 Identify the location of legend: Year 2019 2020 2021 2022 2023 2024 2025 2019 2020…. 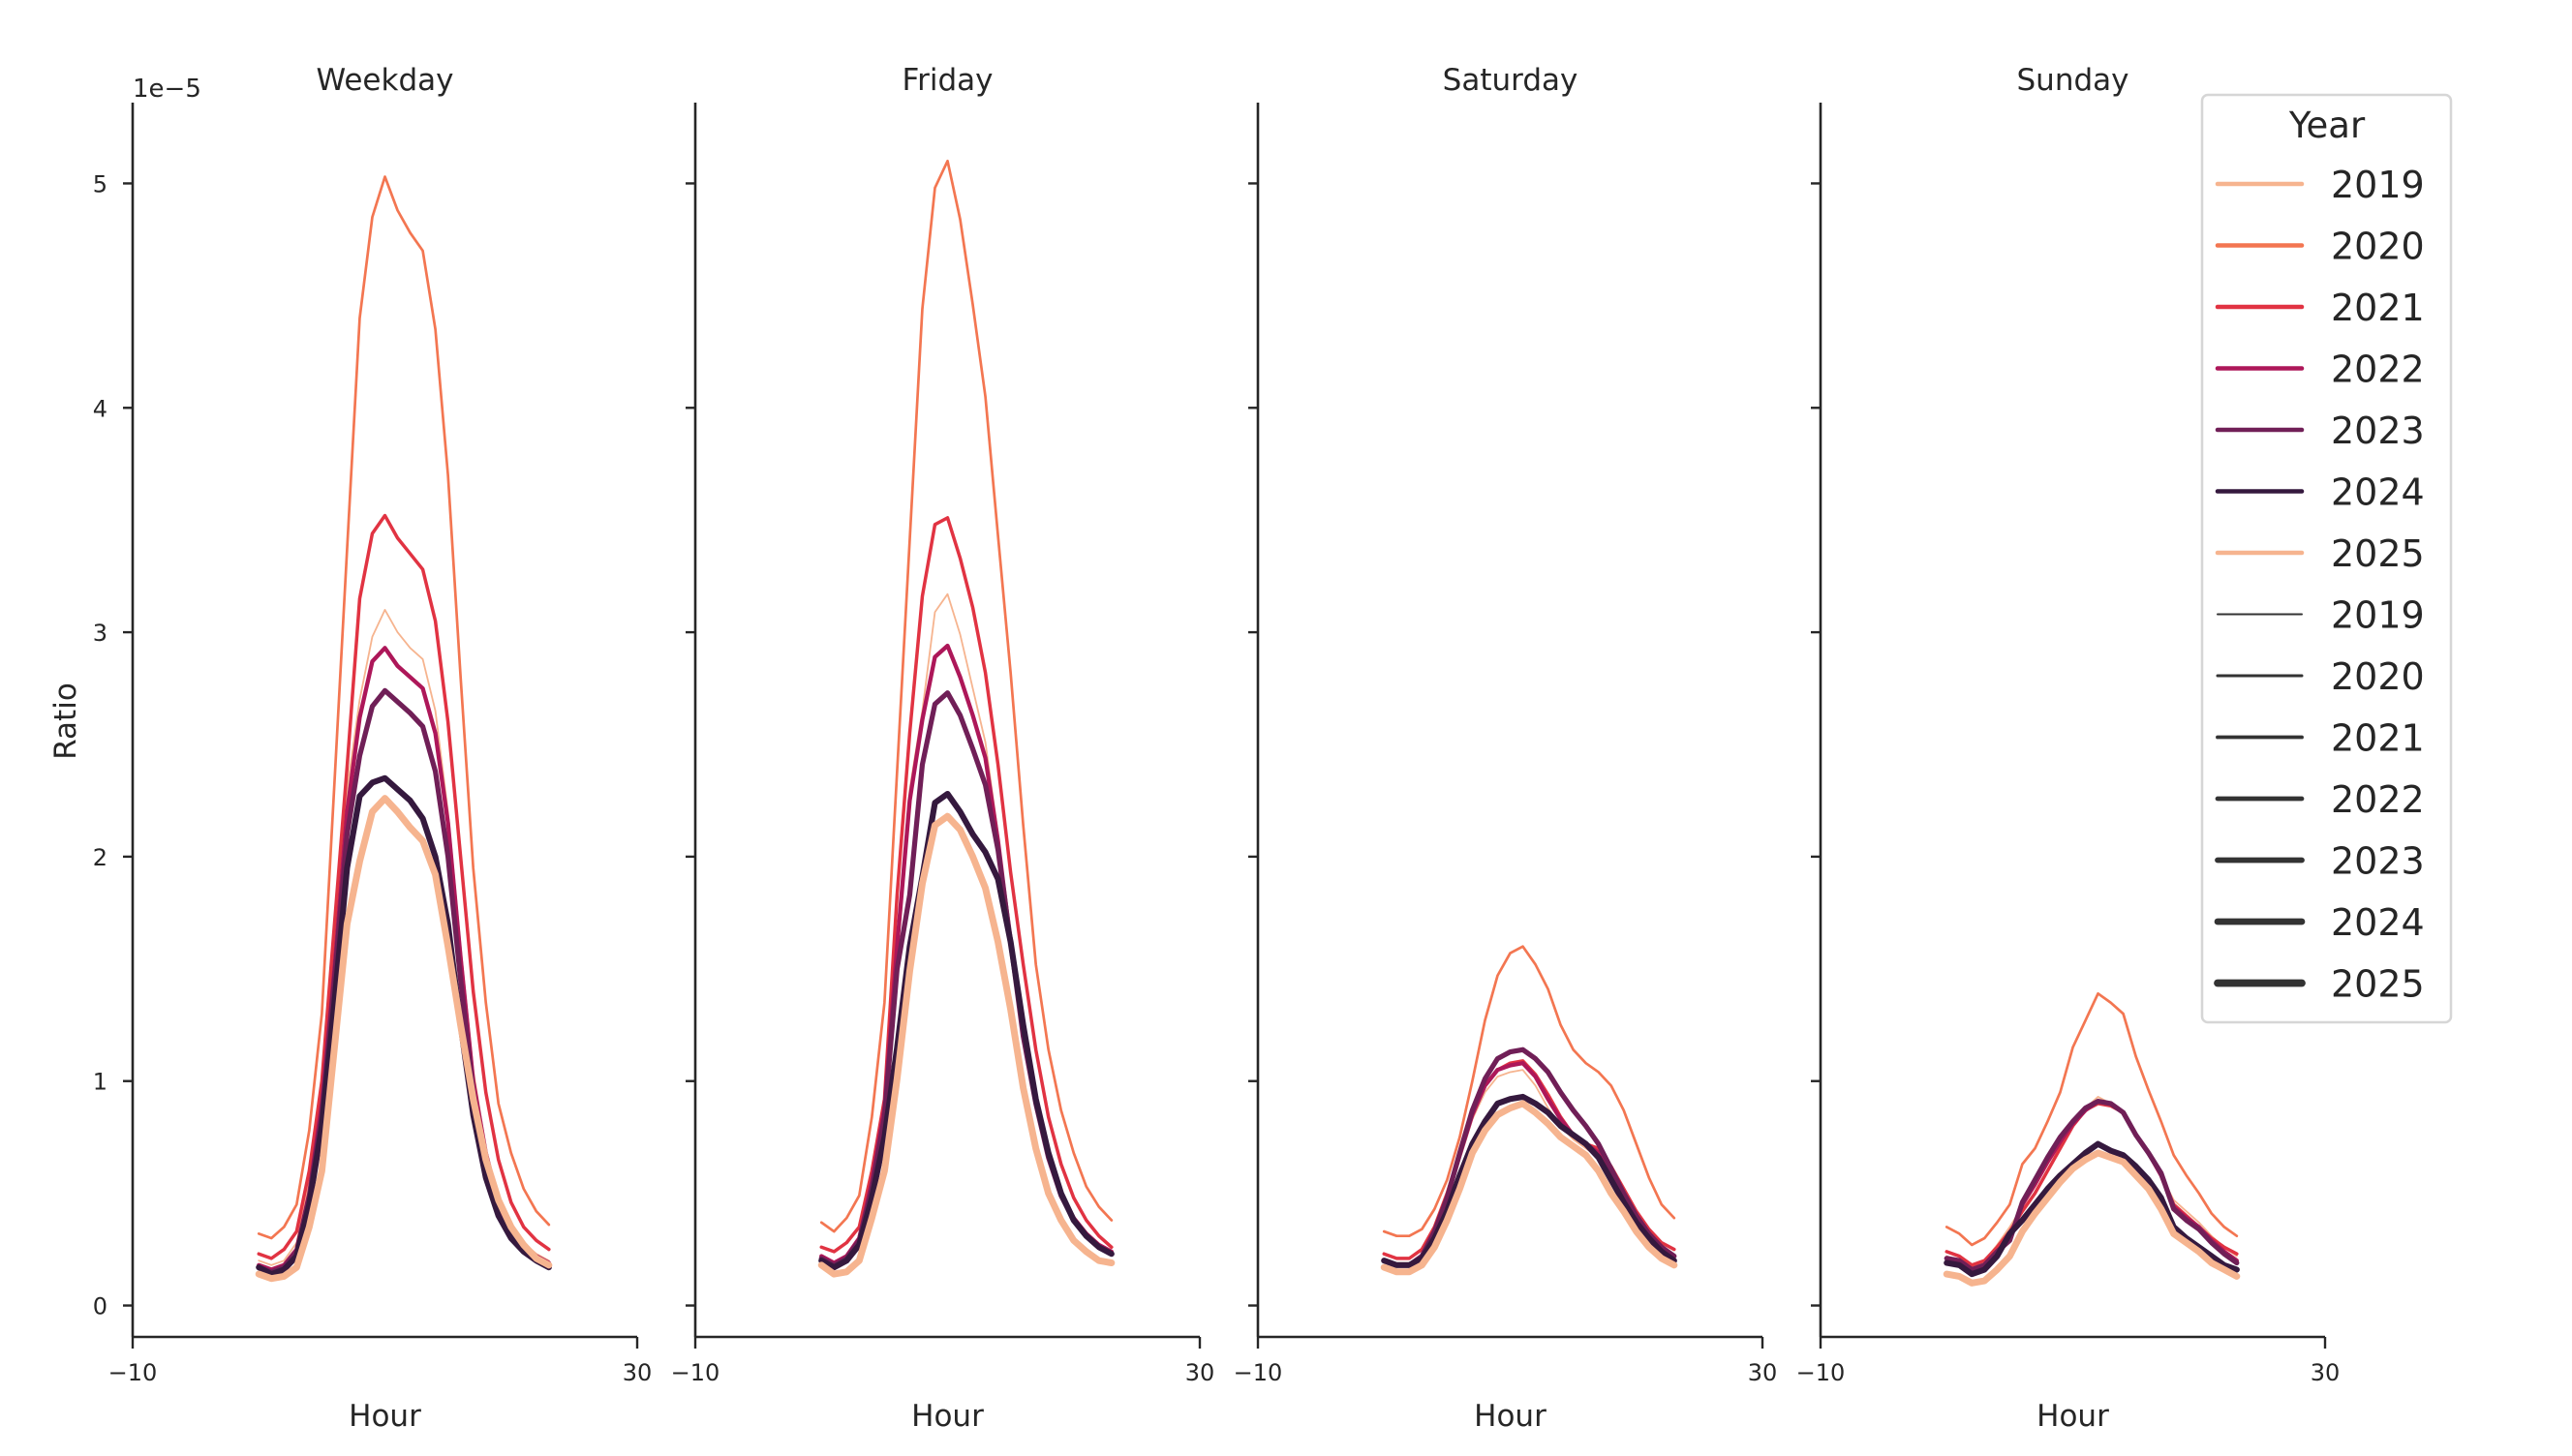
(2326, 558).